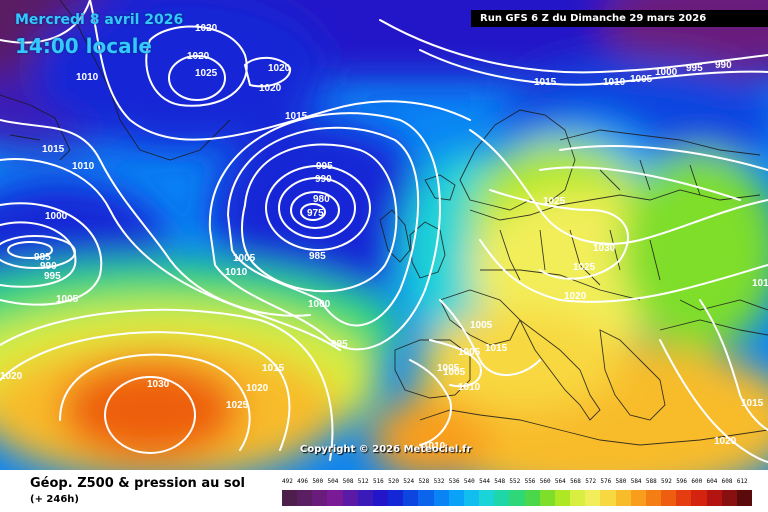 Image resolution: width=768 pixels, height=512 pixels. I want to click on scale-label: 532, so click(439, 481).